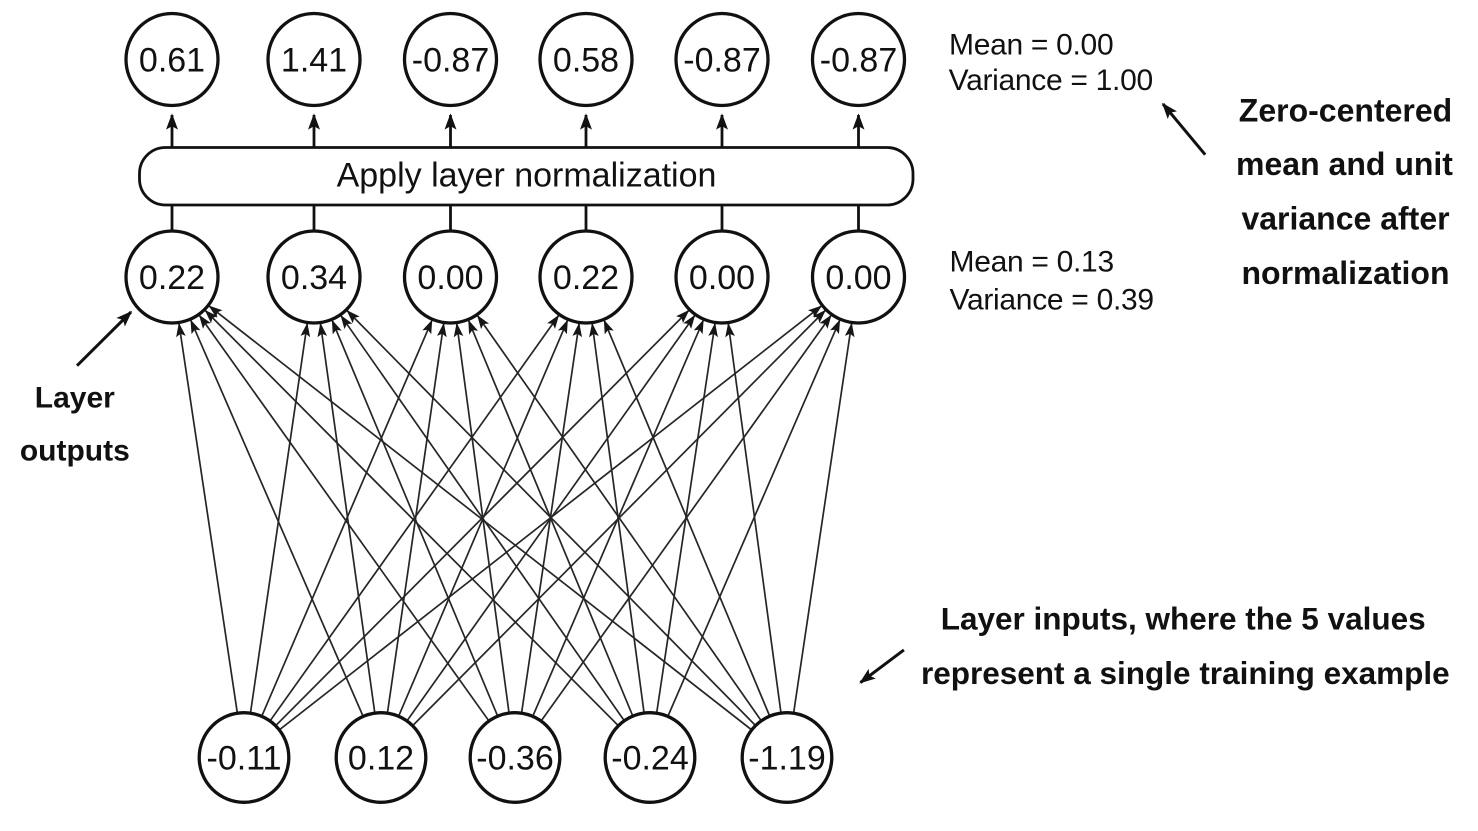  Describe the element at coordinates (1183, 619) in the screenshot. I see `svg-text:Layer inputs, where the 5 valu: Layer inputs, where the 5 values` at that location.